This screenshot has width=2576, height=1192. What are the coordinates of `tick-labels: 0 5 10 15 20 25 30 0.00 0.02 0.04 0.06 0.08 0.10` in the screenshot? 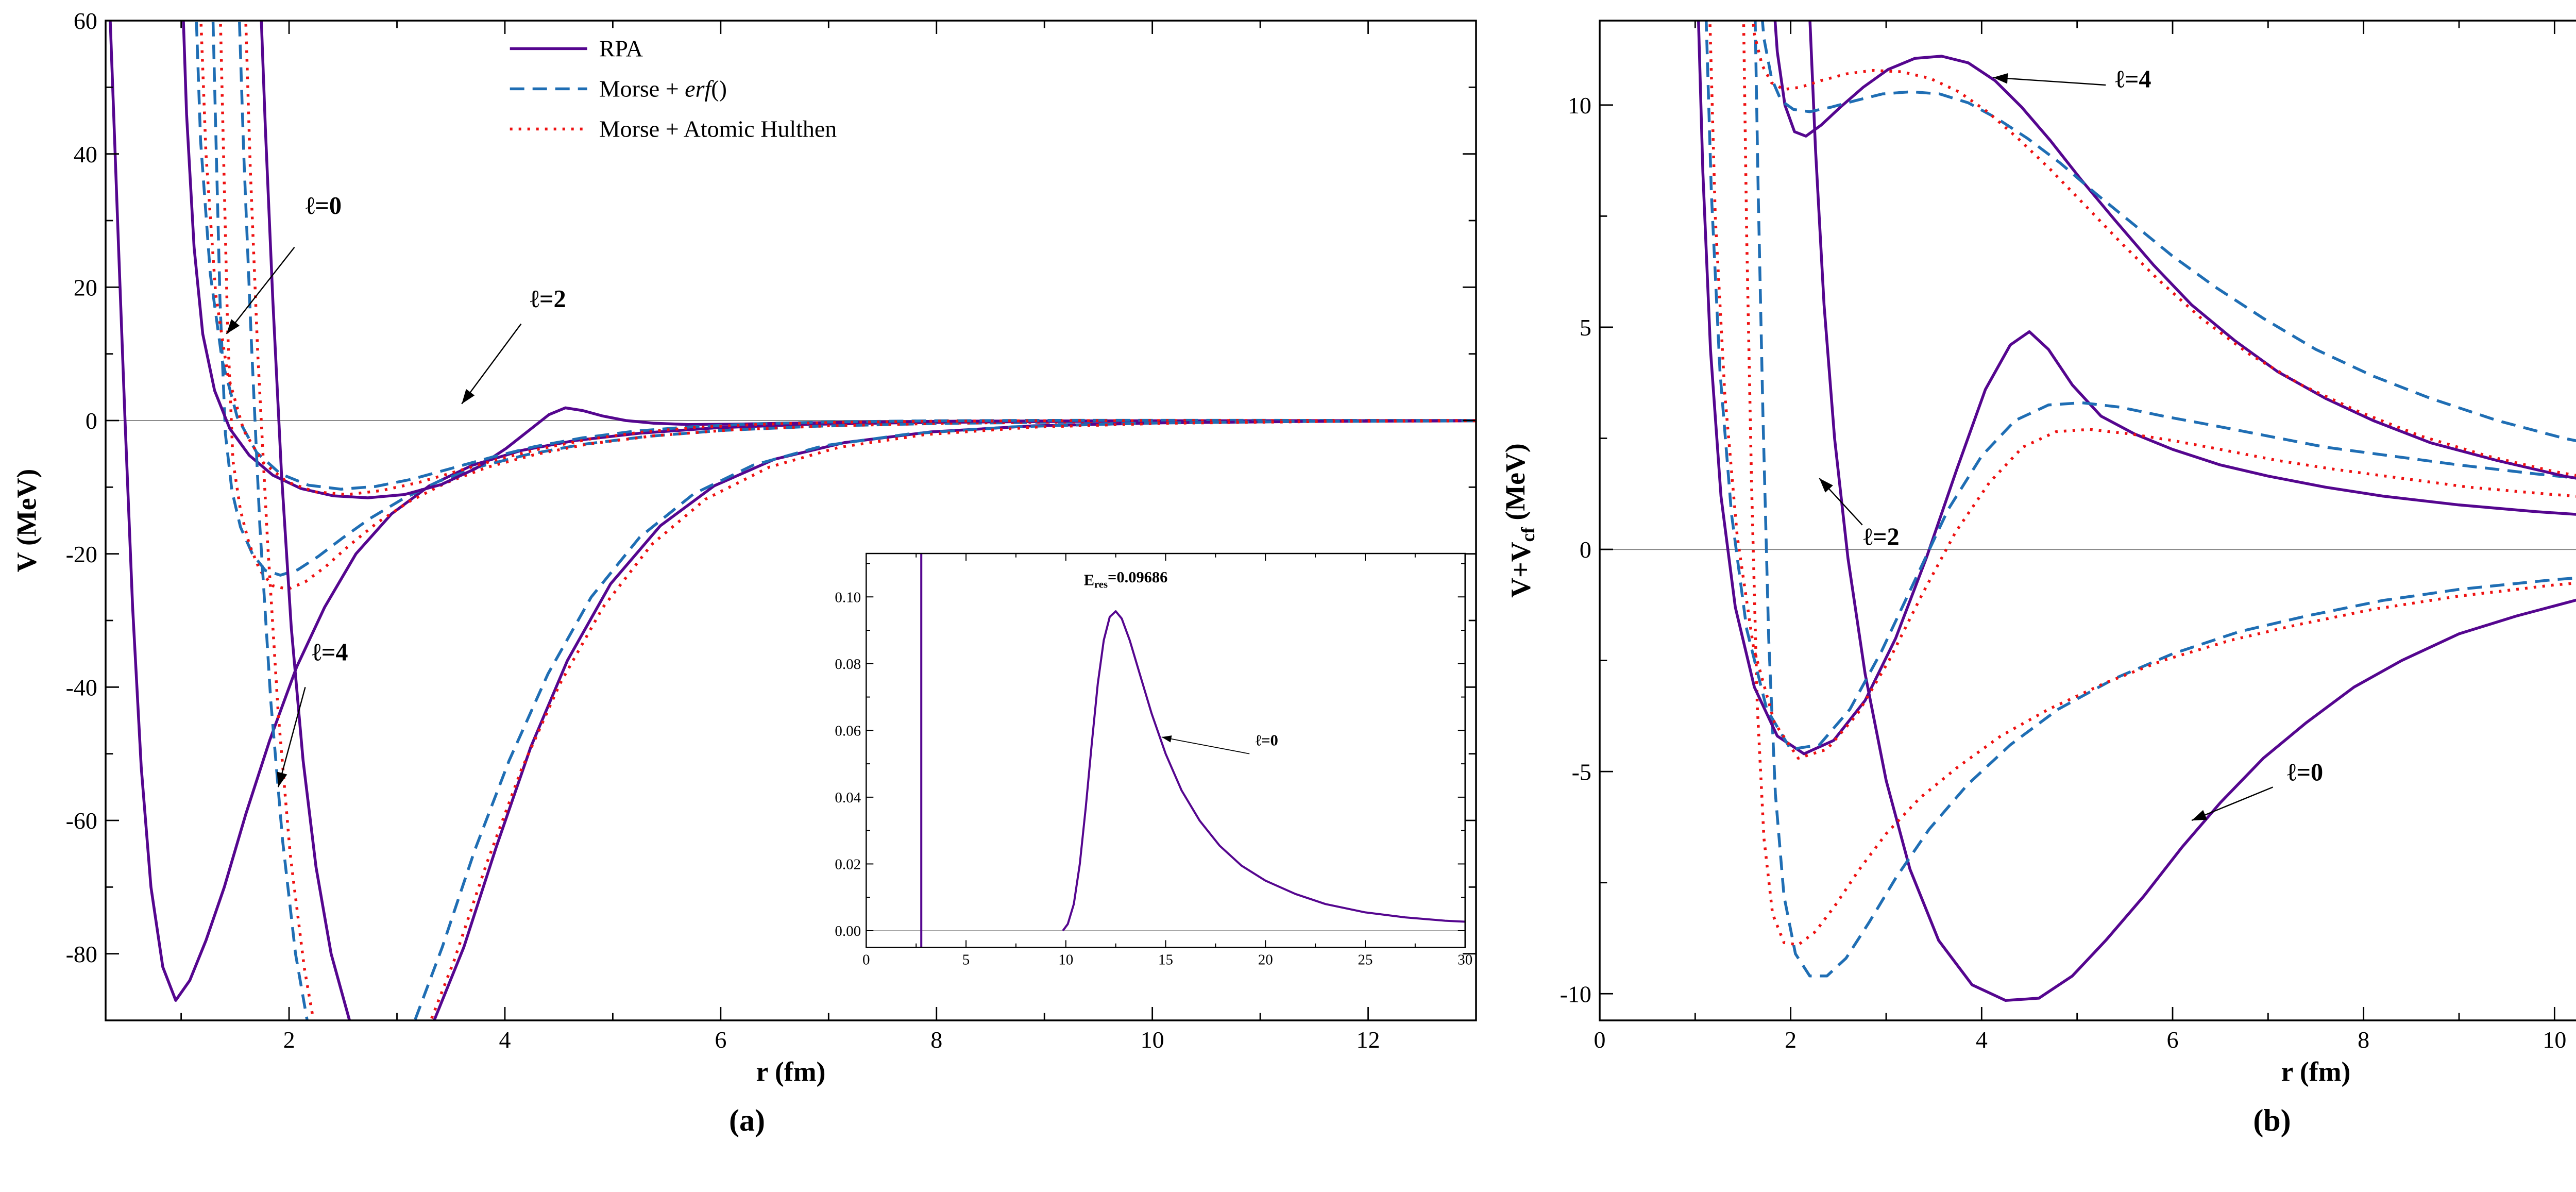 It's located at (1153, 778).